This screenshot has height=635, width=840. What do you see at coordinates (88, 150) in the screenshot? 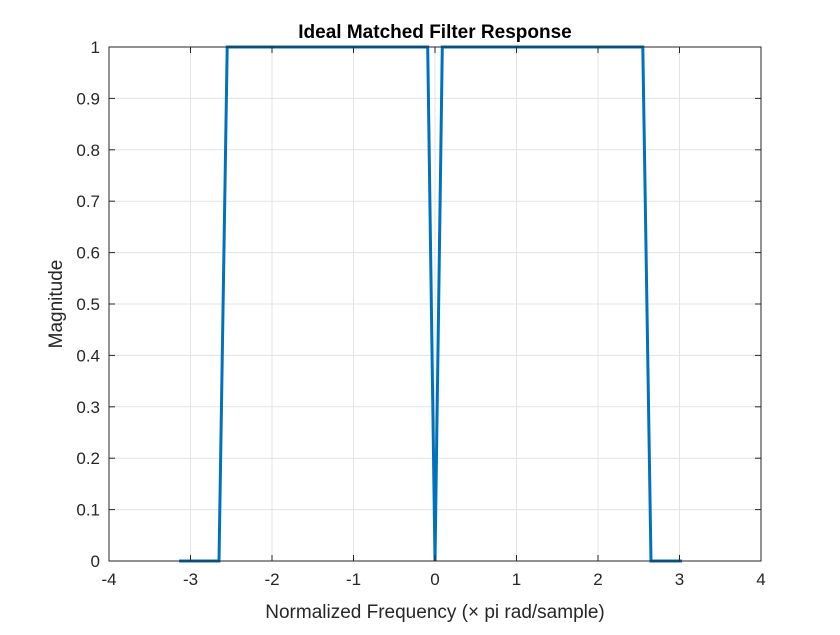
I see `y-tick-label: 0.8` at bounding box center [88, 150].